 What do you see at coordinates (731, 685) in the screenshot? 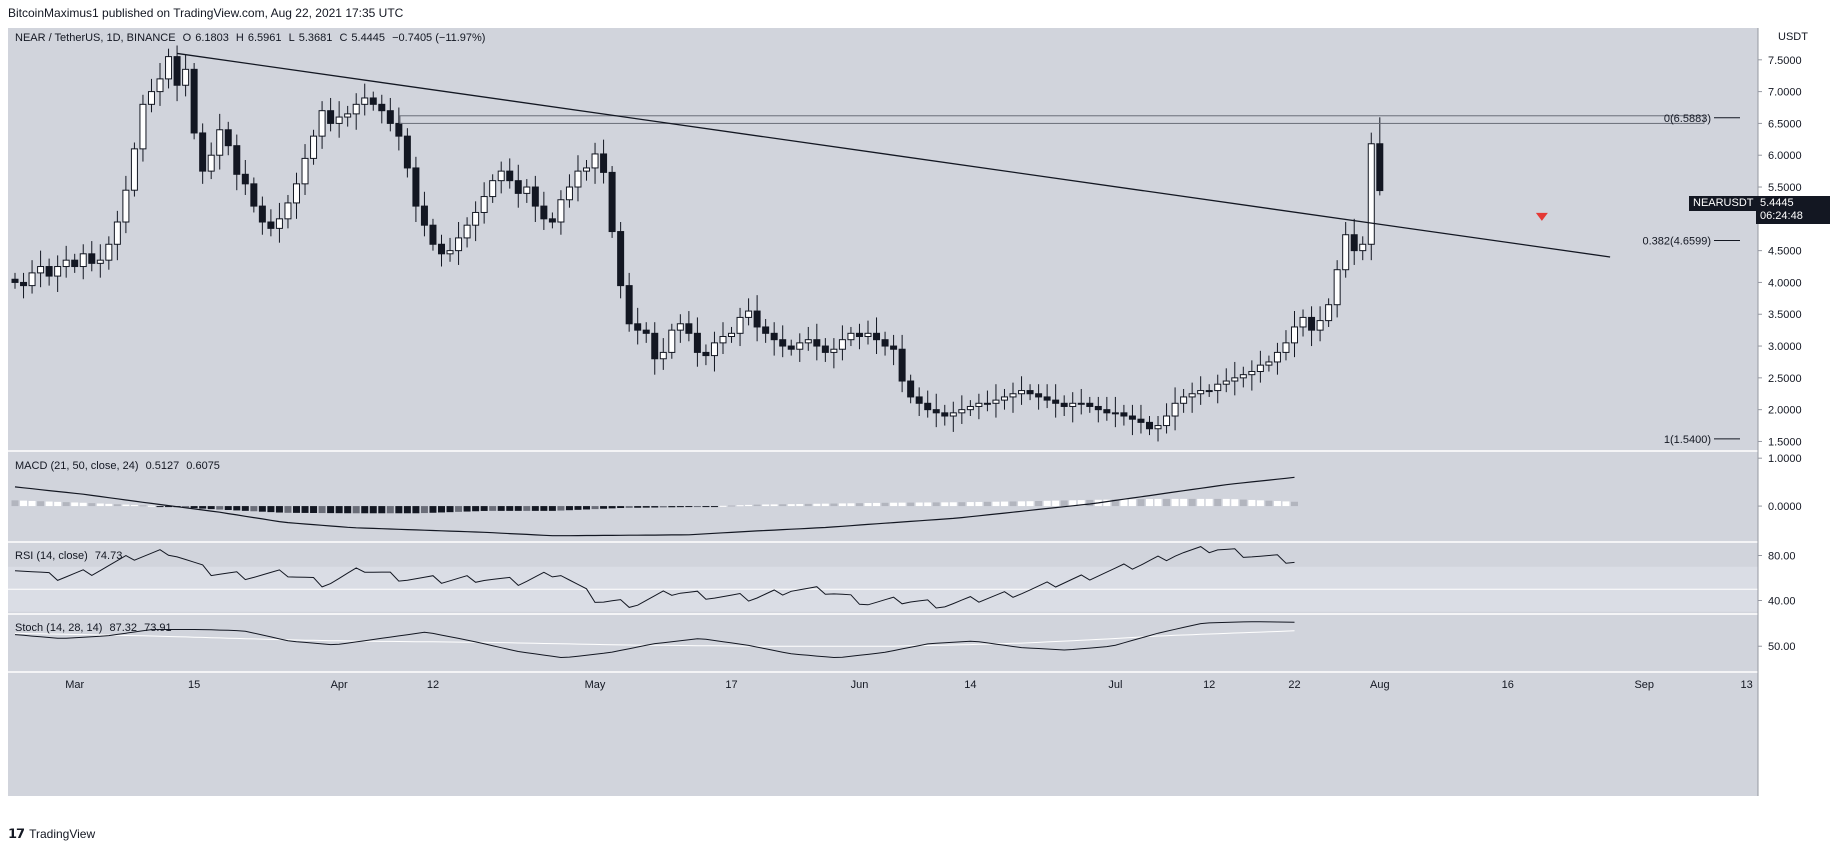
I see `time-tick-label: 17` at bounding box center [731, 685].